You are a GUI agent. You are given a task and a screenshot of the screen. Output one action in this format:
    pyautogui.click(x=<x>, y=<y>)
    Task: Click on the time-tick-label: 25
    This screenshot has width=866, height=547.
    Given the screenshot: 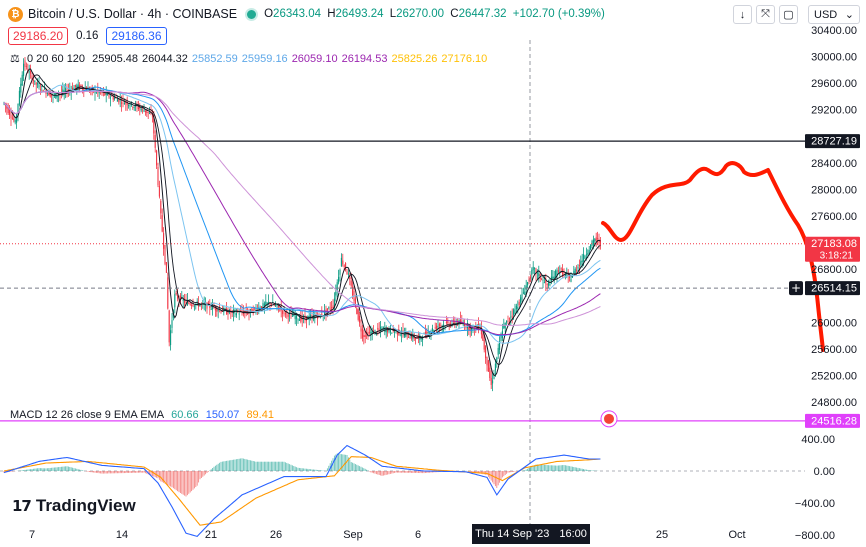 What is the action you would take?
    pyautogui.click(x=662, y=535)
    